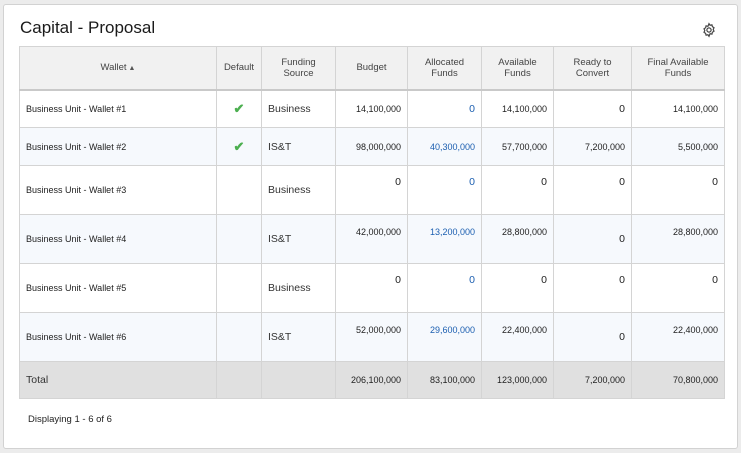 The image size is (741, 453). I want to click on column-header-allocated-funds: Allocated Funds, so click(444, 68).